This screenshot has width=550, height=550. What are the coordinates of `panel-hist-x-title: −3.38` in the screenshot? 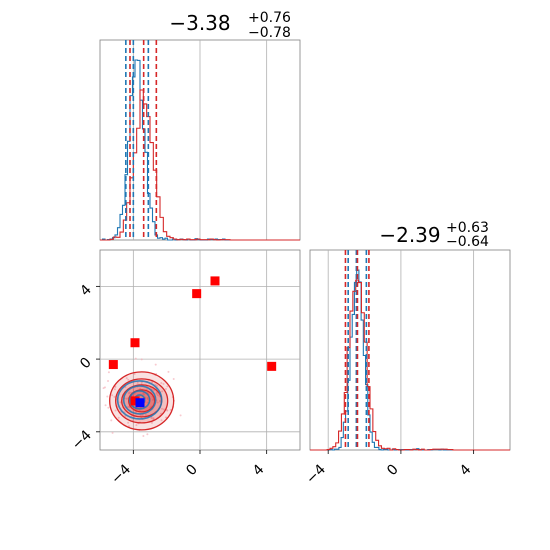 It's located at (199, 23).